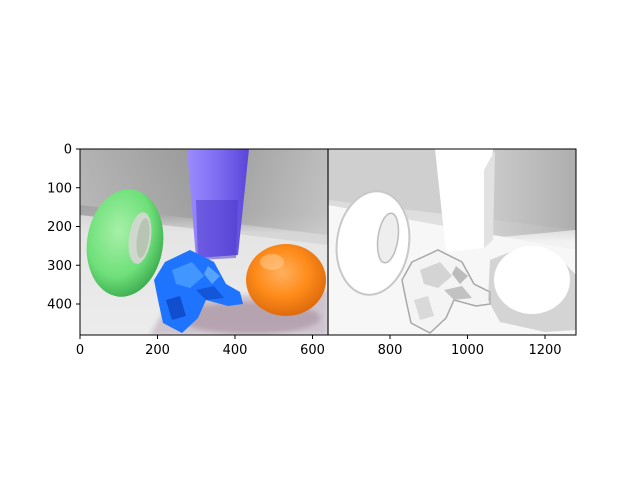 This screenshot has width=640, height=480. I want to click on blue-crumpled-object, so click(198, 291).